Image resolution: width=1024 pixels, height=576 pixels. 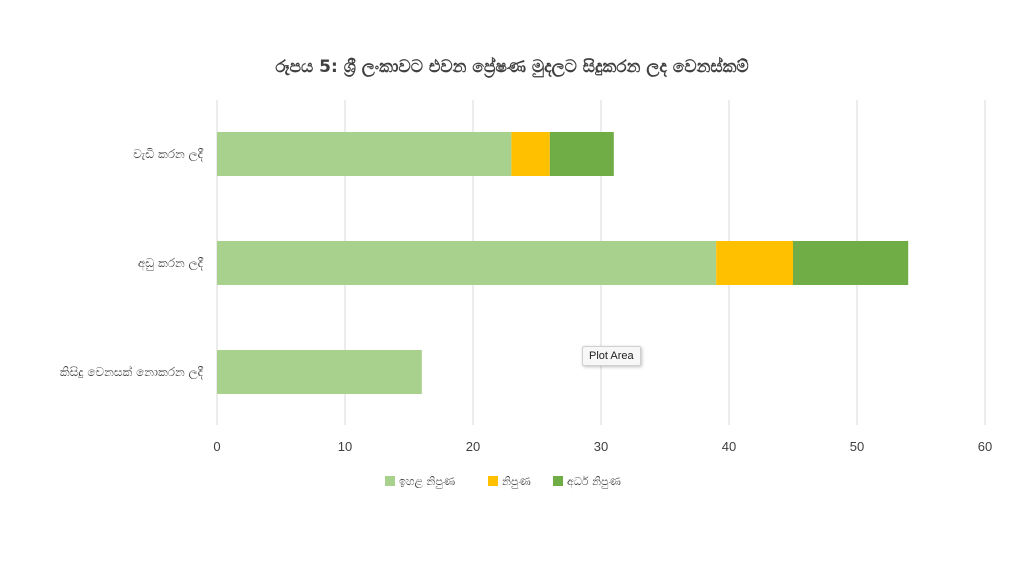 I want to click on category-label: අඩු කරන ලදී, so click(x=171, y=263).